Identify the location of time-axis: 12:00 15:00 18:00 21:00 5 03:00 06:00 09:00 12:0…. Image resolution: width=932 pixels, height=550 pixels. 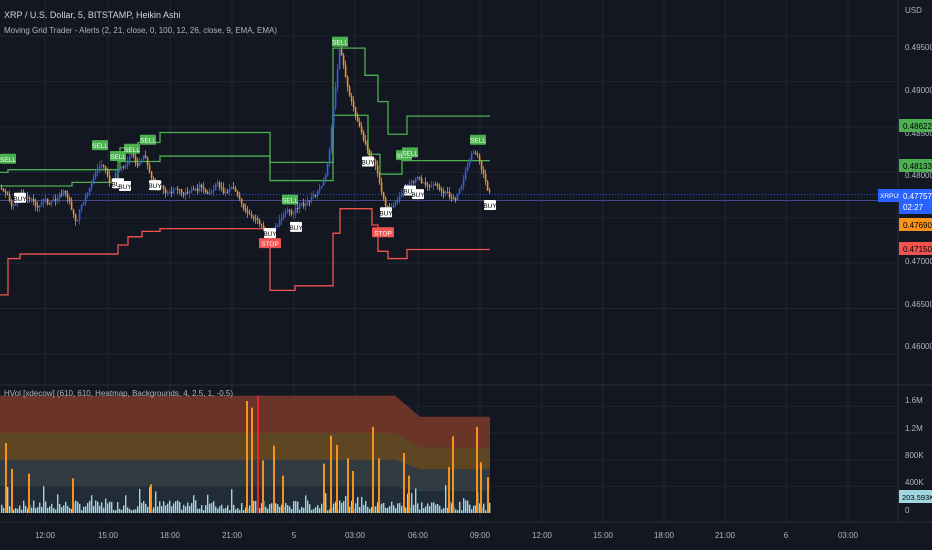
(447, 535).